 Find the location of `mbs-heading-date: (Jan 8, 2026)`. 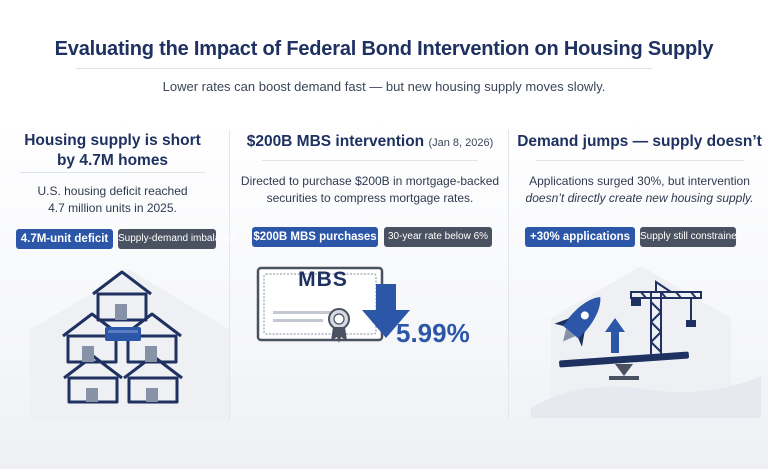

mbs-heading-date: (Jan 8, 2026) is located at coordinates (461, 143).